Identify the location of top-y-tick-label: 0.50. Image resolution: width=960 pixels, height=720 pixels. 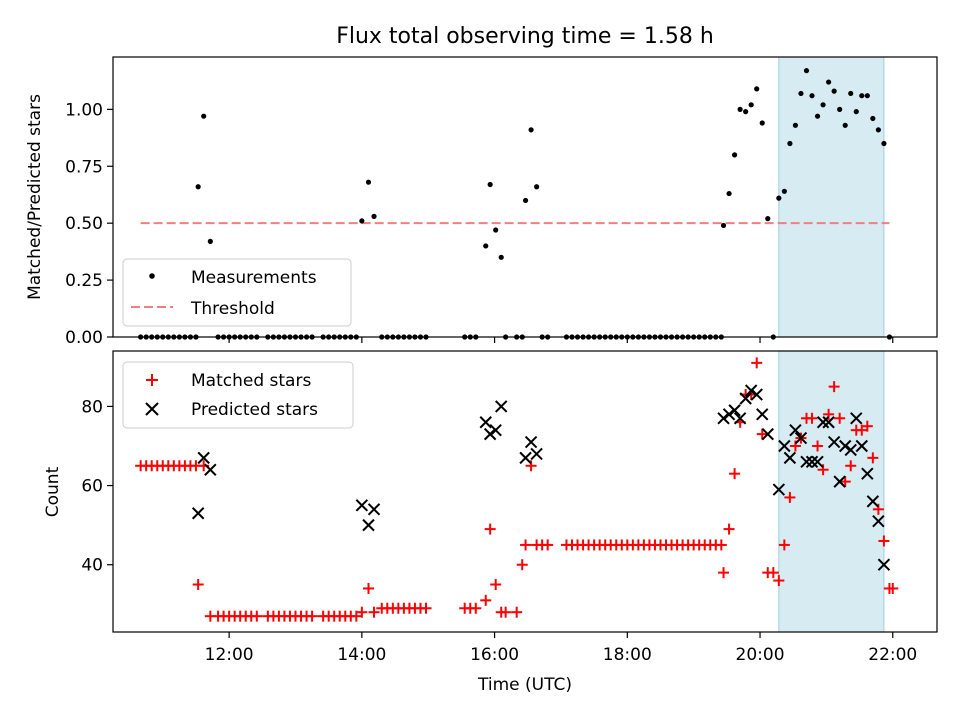
(84, 224).